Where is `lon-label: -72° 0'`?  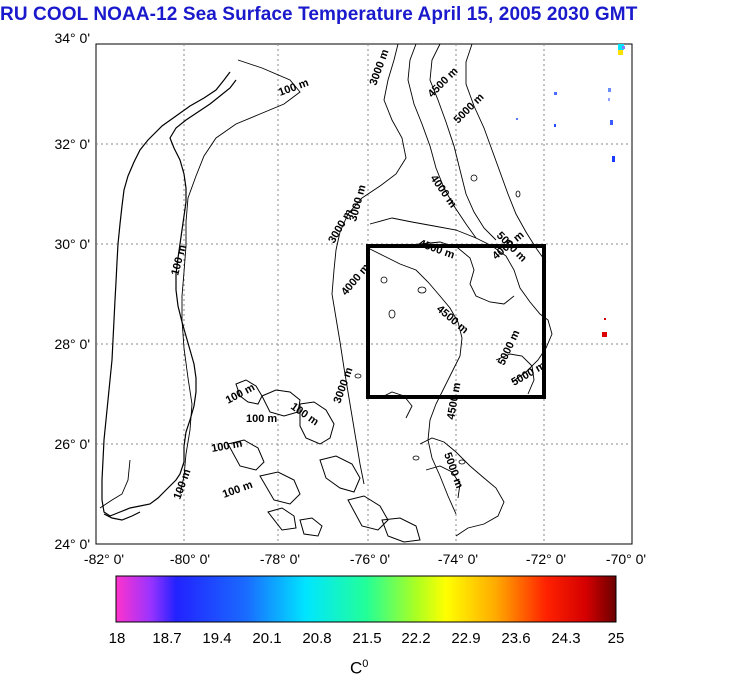 lon-label: -72° 0' is located at coordinates (546, 559).